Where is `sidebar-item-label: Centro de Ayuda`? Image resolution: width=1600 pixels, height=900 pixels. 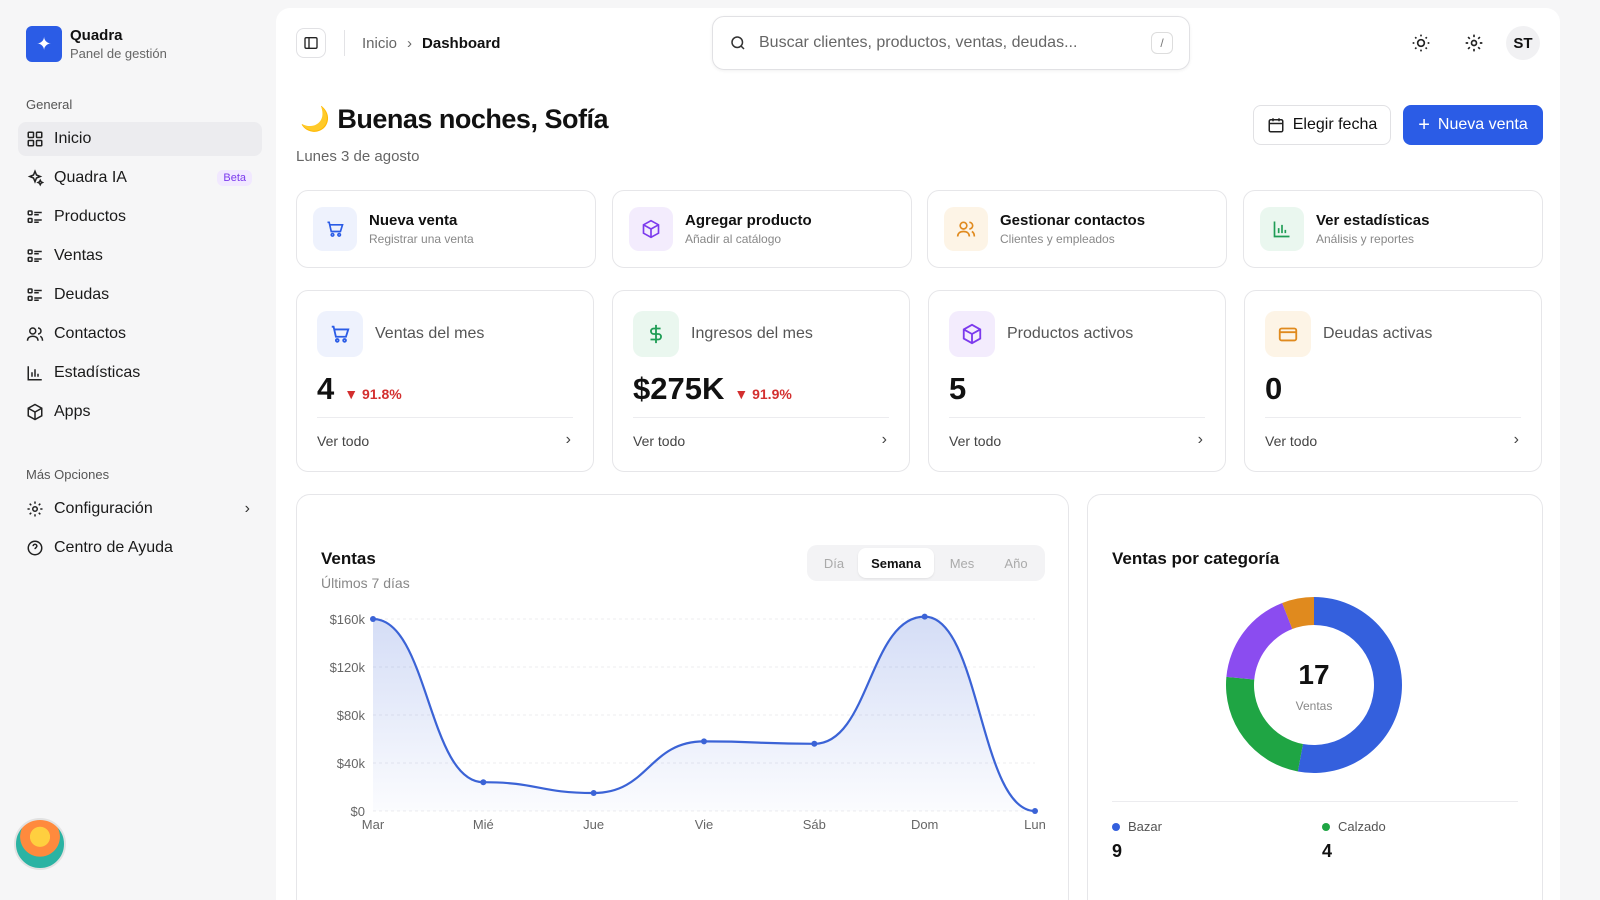 sidebar-item-label: Centro de Ayuda is located at coordinates (113, 547).